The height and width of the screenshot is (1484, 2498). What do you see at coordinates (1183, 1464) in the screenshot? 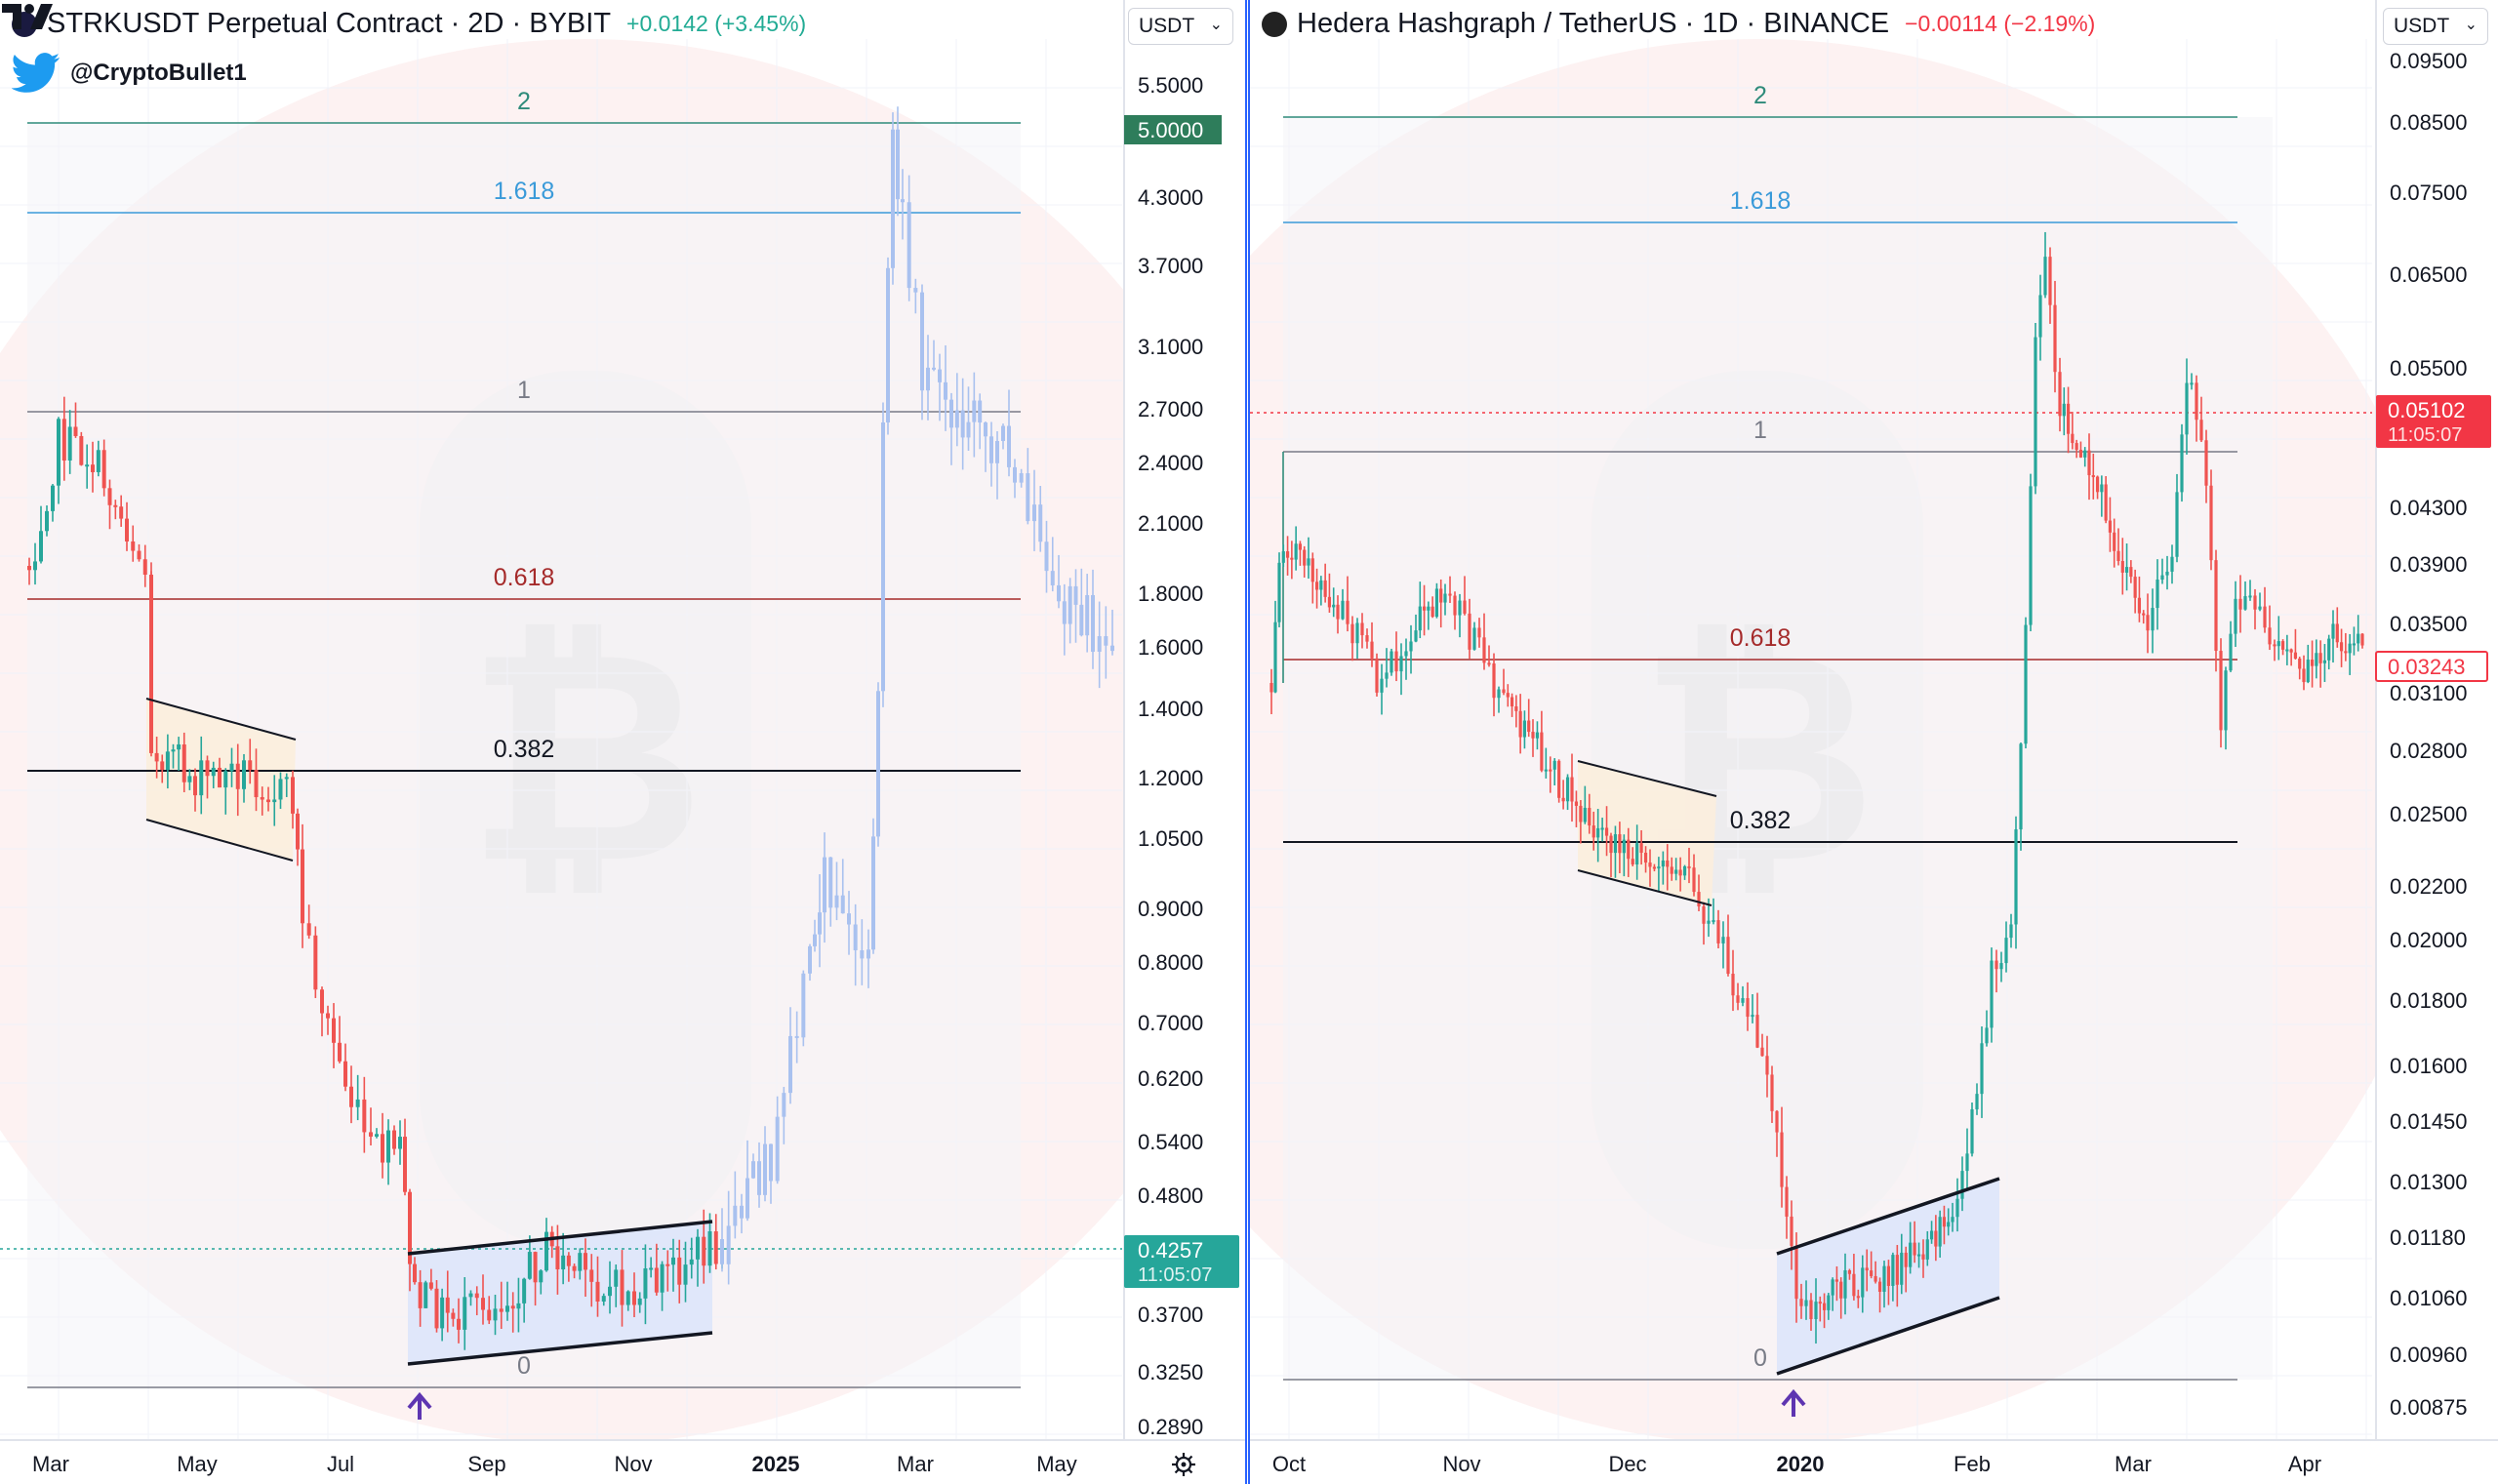
I see `gear-icon` at bounding box center [1183, 1464].